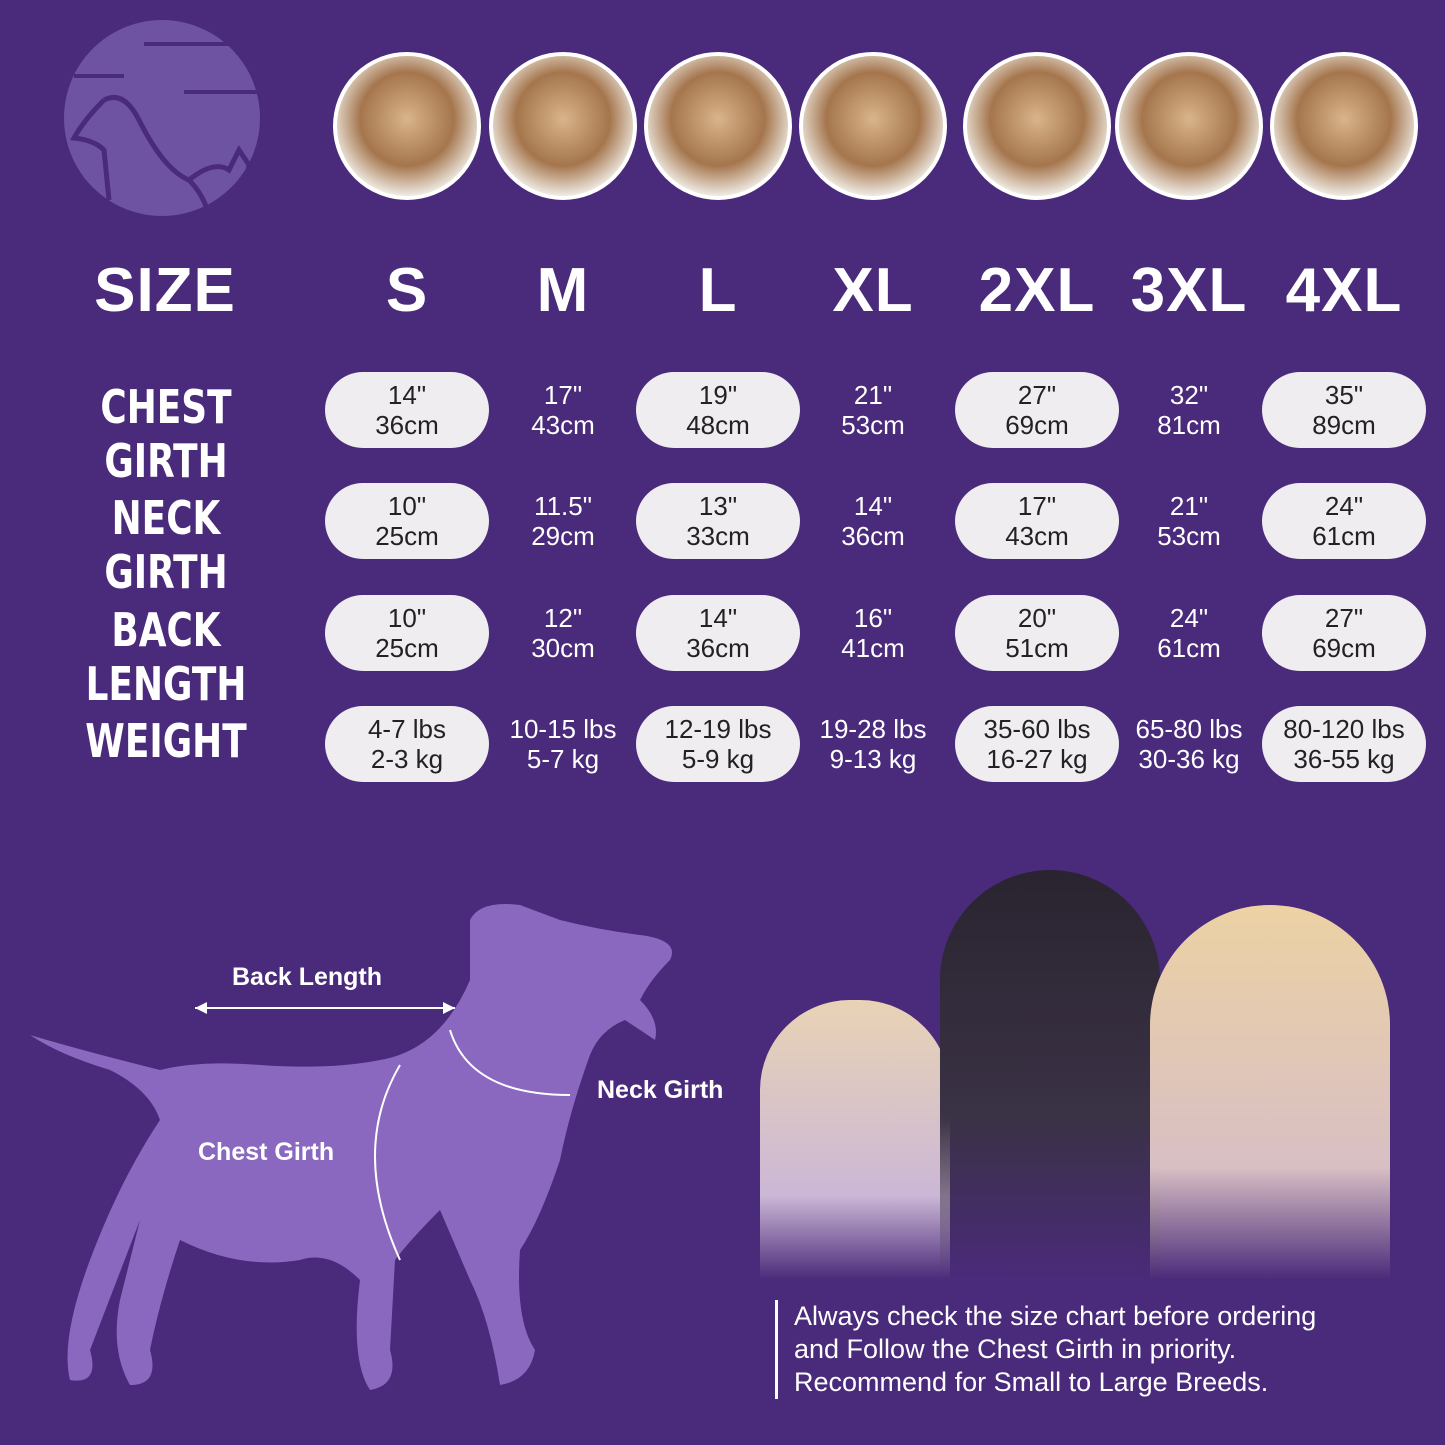 The image size is (1445, 1445). What do you see at coordinates (1031, 1382) in the screenshot?
I see `note-line: Recommend for Small to Large Breeds.` at bounding box center [1031, 1382].